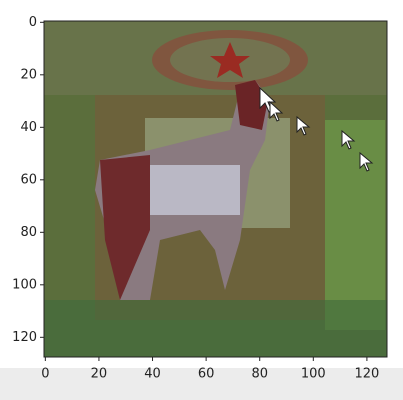 This screenshot has height=400, width=403. I want to click on cursors, so click(316, 129).